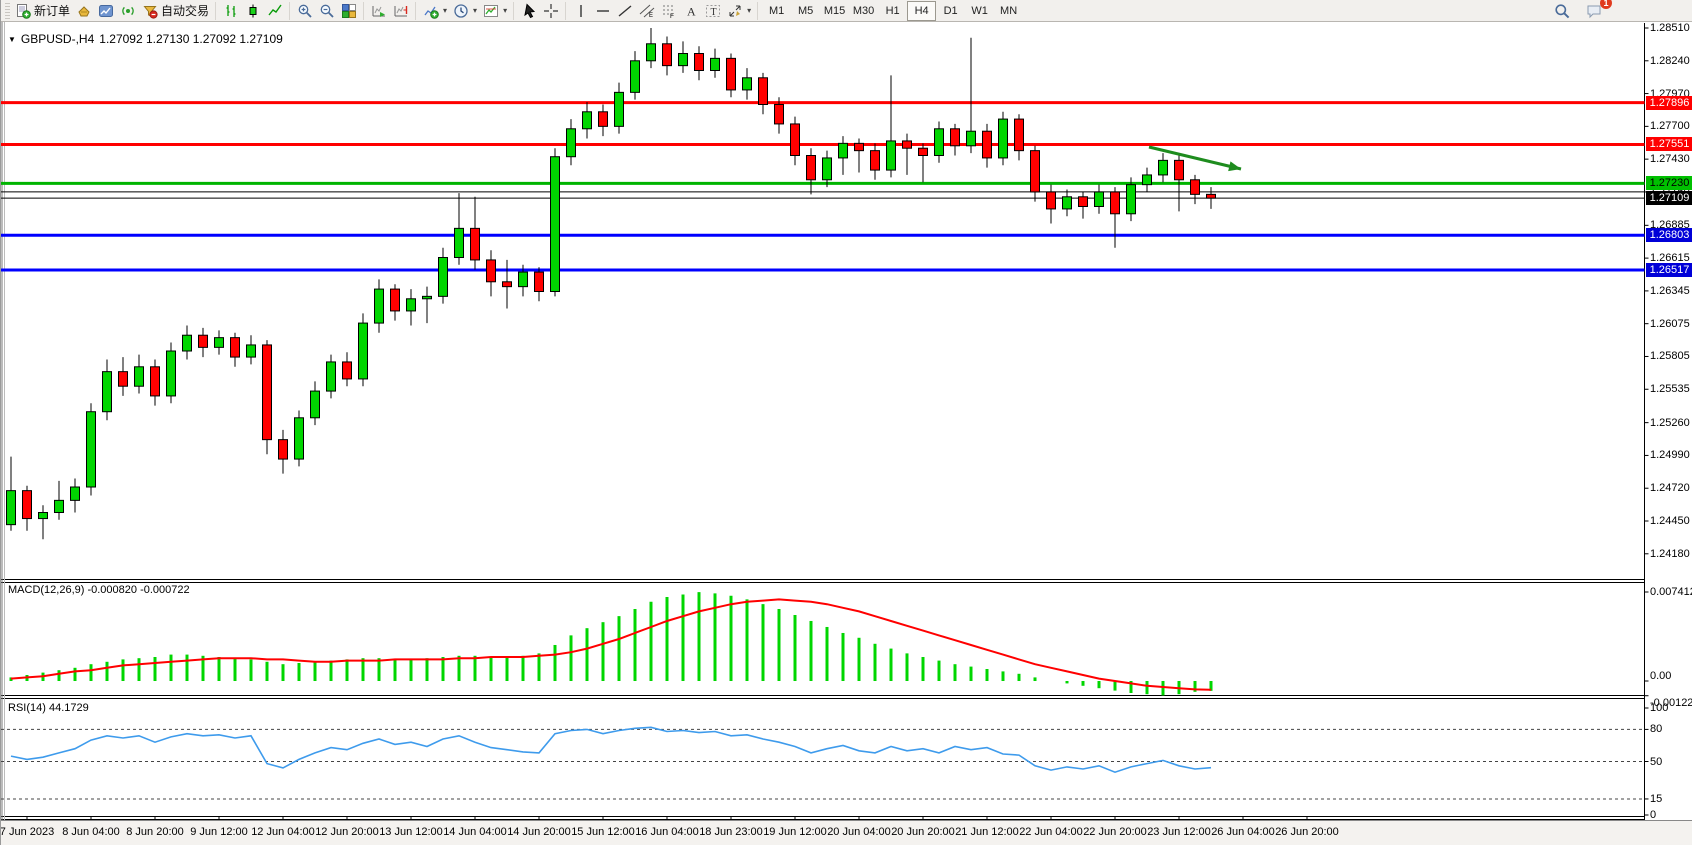  Describe the element at coordinates (1671, 703) in the screenshot. I see `macd-tick-label: -0.001226` at that location.